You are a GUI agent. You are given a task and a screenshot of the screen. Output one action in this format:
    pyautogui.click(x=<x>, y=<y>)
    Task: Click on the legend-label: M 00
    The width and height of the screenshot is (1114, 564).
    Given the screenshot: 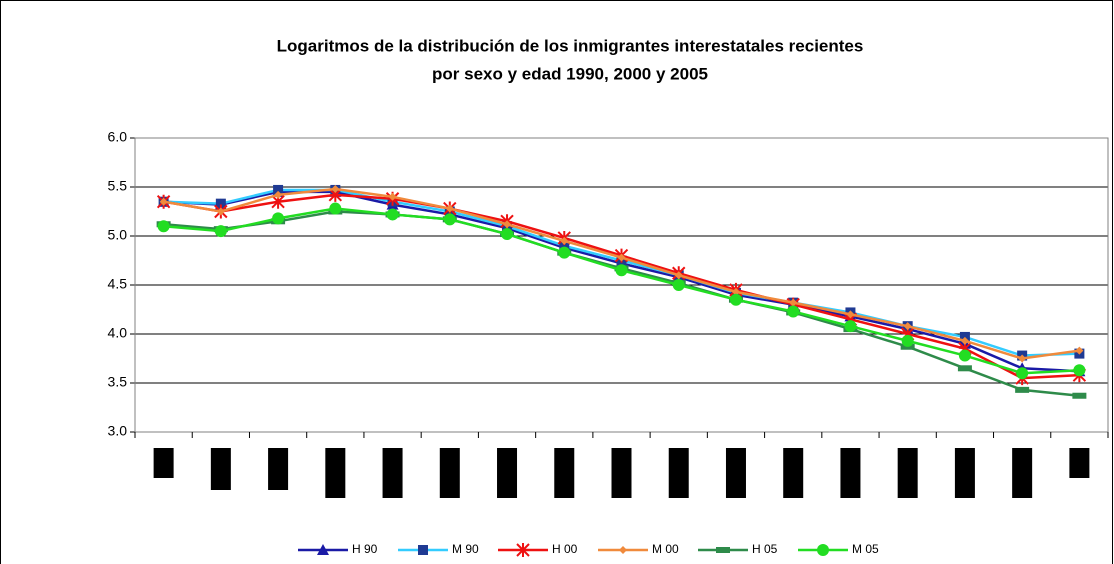 What is the action you would take?
    pyautogui.click(x=665, y=549)
    